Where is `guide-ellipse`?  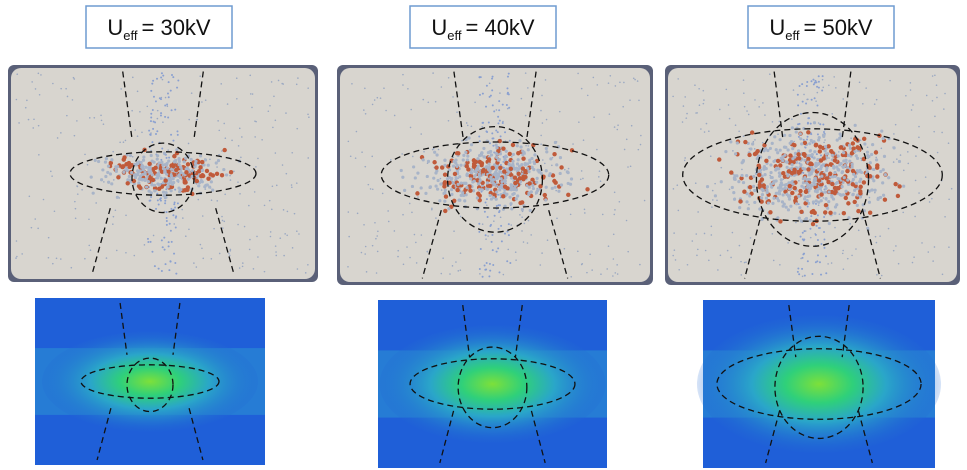 guide-ellipse is located at coordinates (495, 175).